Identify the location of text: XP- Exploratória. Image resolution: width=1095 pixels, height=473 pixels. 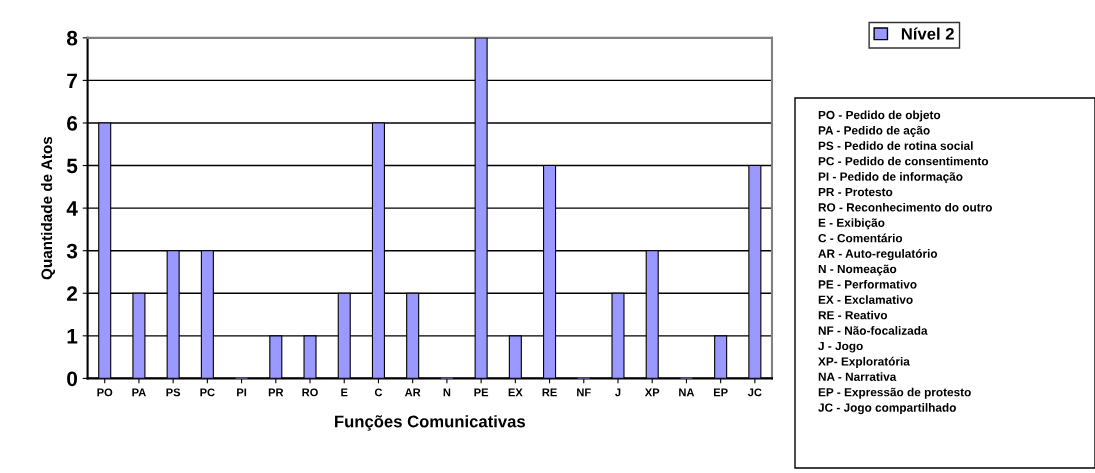
(864, 362).